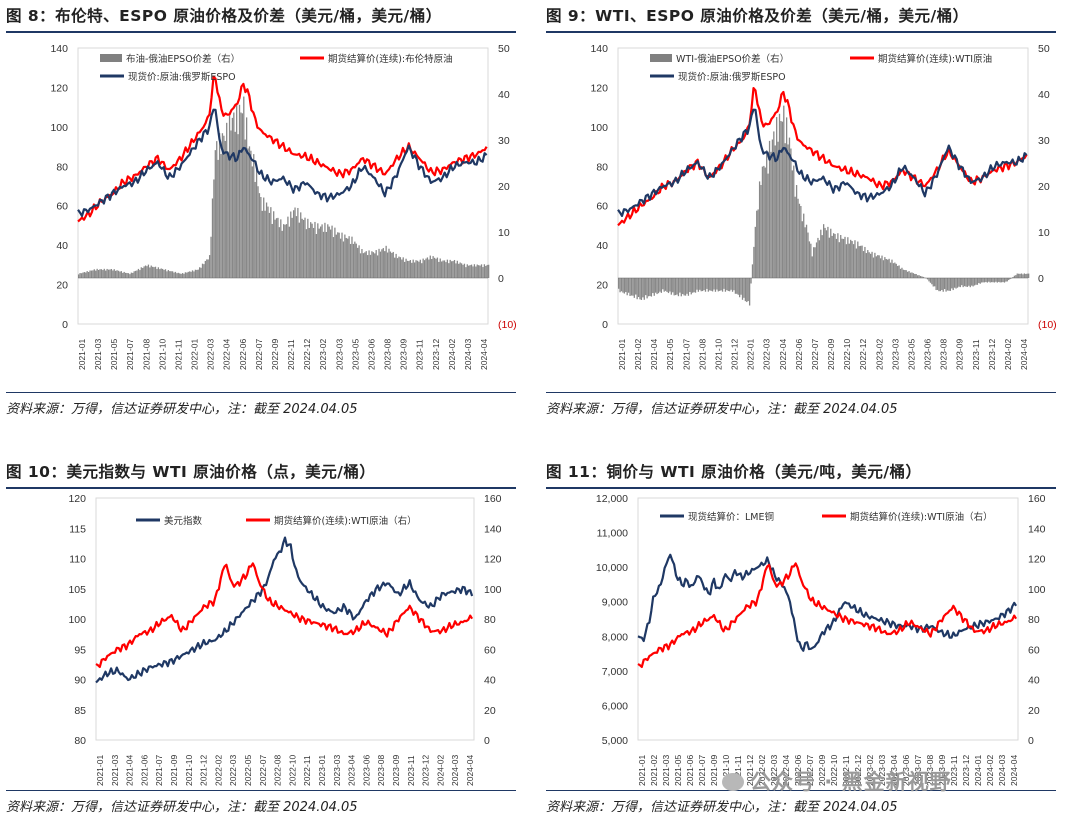  I want to click on x-tick-label: 2022-08, so click(278, 770).